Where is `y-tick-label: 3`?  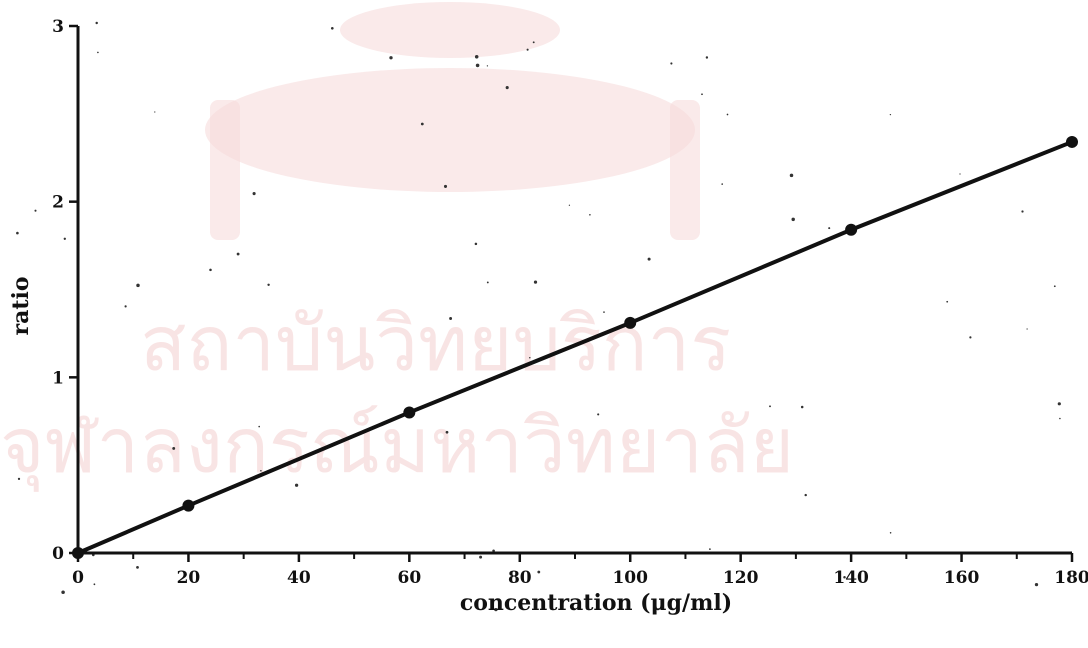 y-tick-label: 3 is located at coordinates (58, 27).